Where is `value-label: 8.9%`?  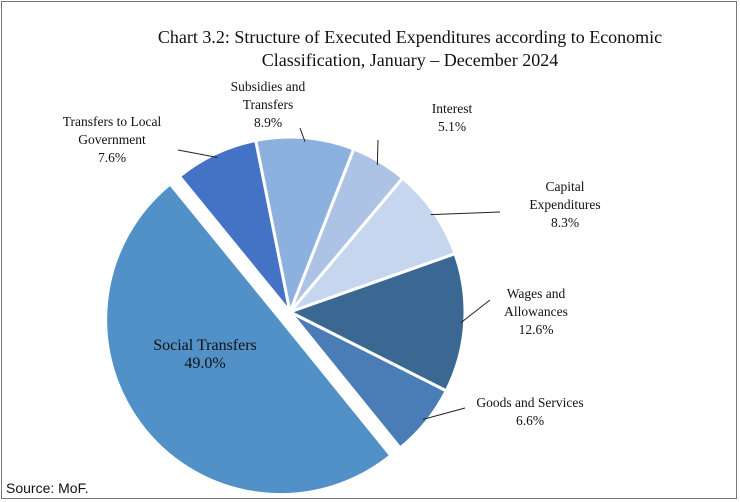
value-label: 8.9% is located at coordinates (268, 122).